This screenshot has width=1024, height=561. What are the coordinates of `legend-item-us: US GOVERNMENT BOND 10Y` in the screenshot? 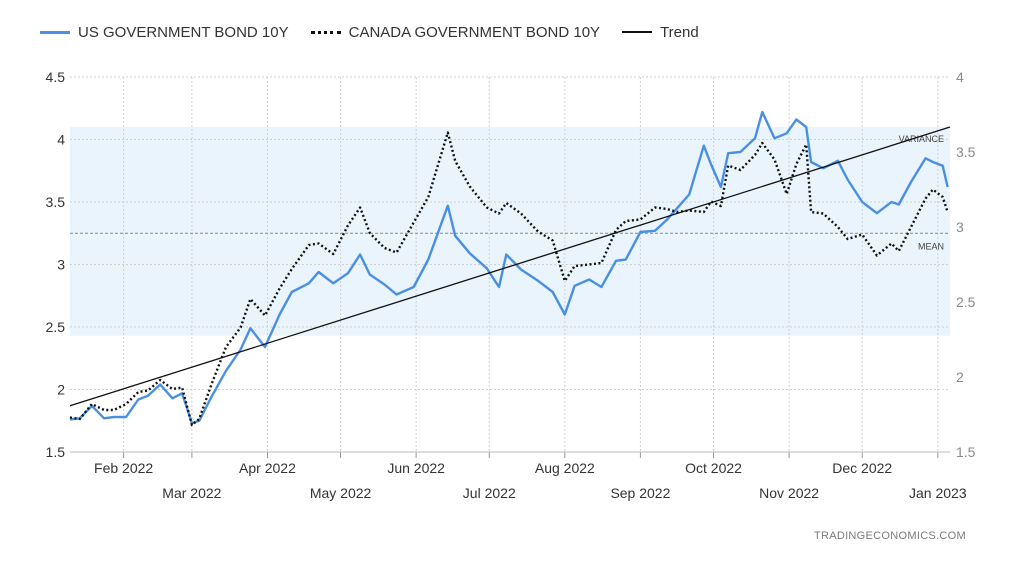 It's located at (164, 32).